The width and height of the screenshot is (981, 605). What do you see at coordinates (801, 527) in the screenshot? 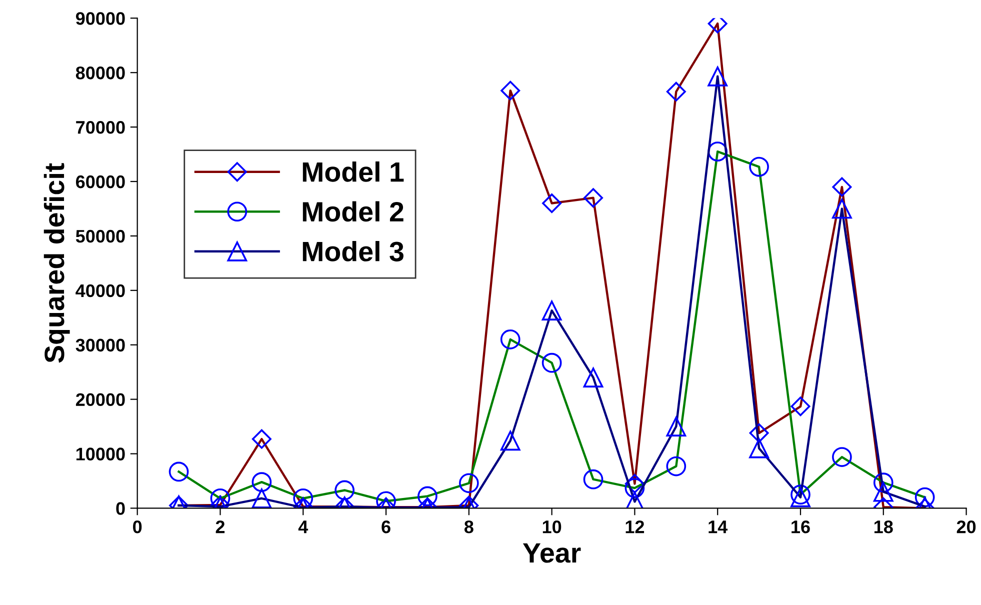
I see `x-tick-label: 16` at bounding box center [801, 527].